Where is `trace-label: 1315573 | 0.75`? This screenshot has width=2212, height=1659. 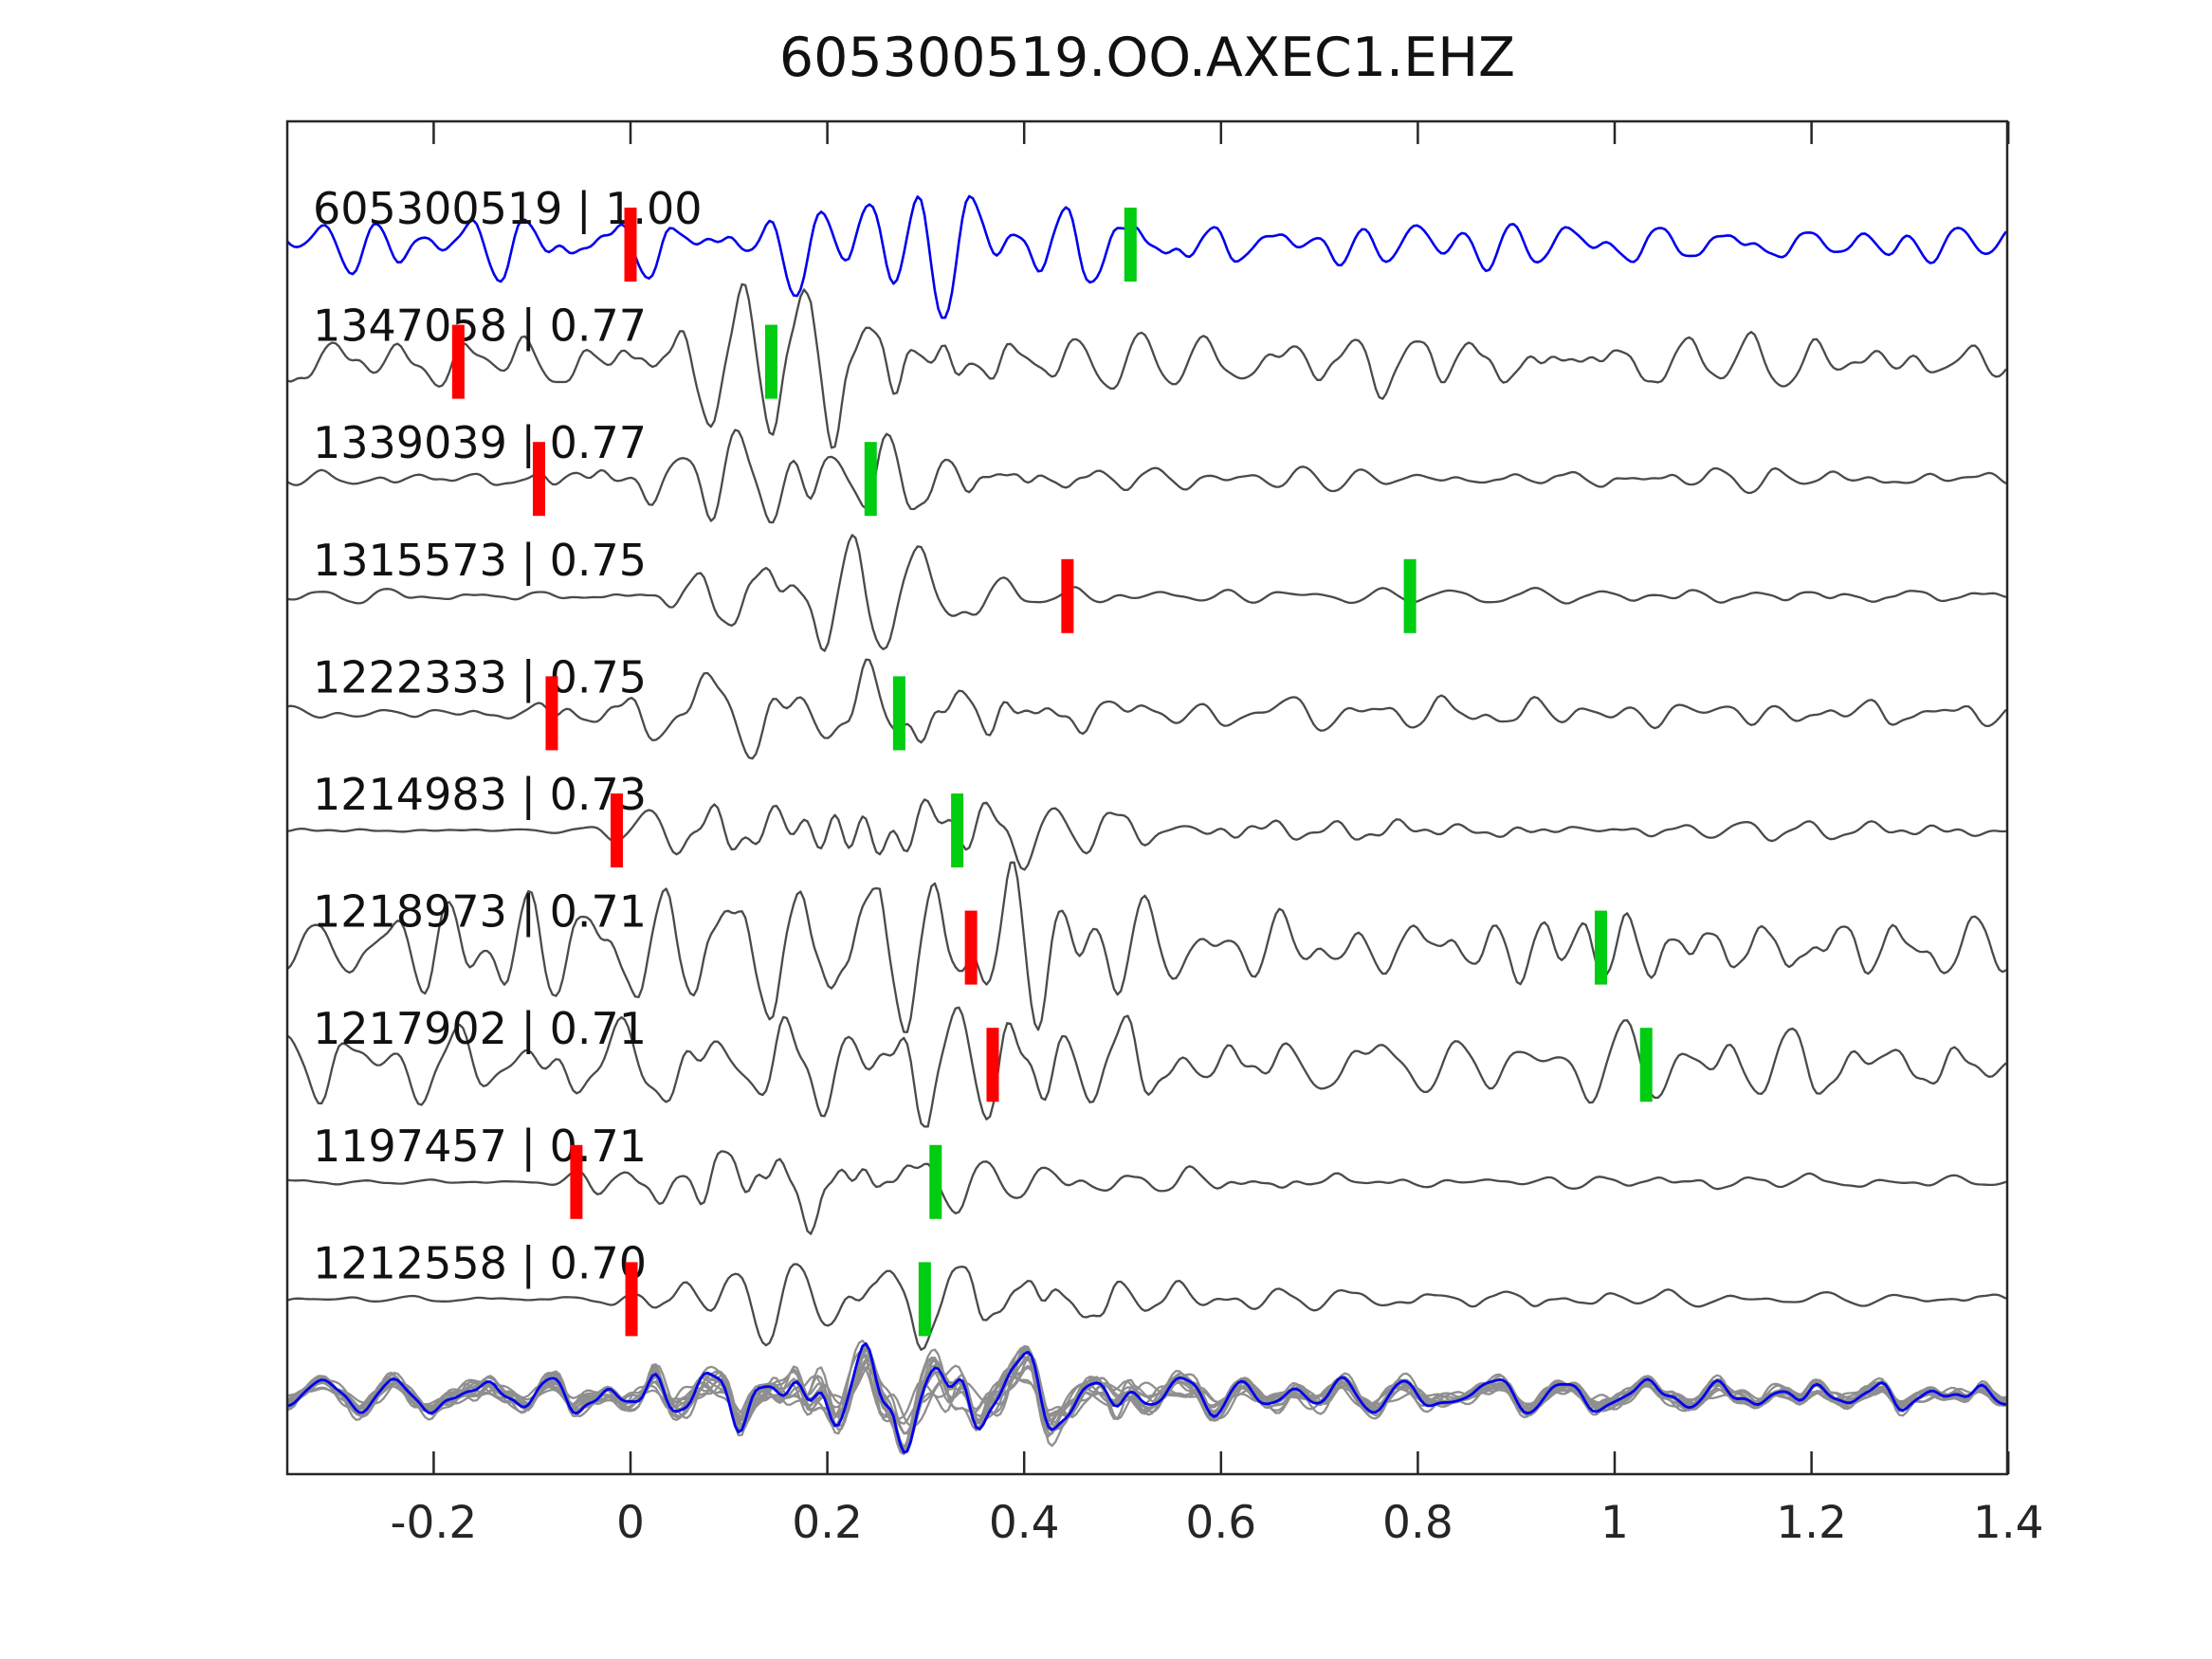 trace-label: 1315573 | 0.75 is located at coordinates (480, 561).